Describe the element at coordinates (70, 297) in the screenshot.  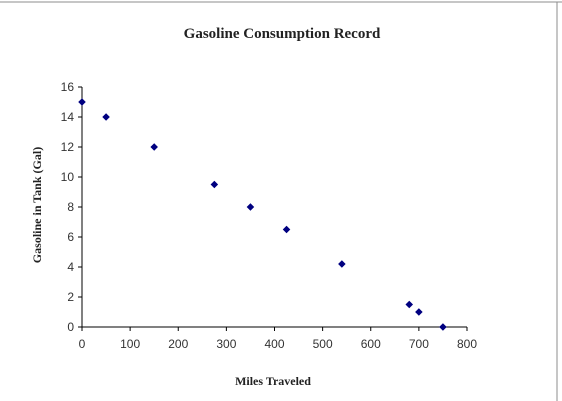
I see `y-tick-label: 2` at that location.